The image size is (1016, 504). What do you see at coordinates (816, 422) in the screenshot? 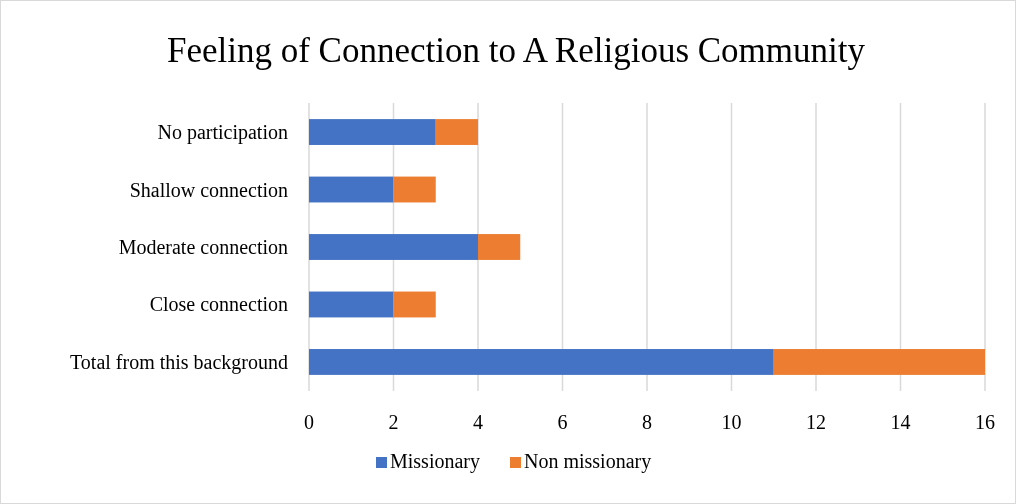
I see `x-tick-label: 12` at bounding box center [816, 422].